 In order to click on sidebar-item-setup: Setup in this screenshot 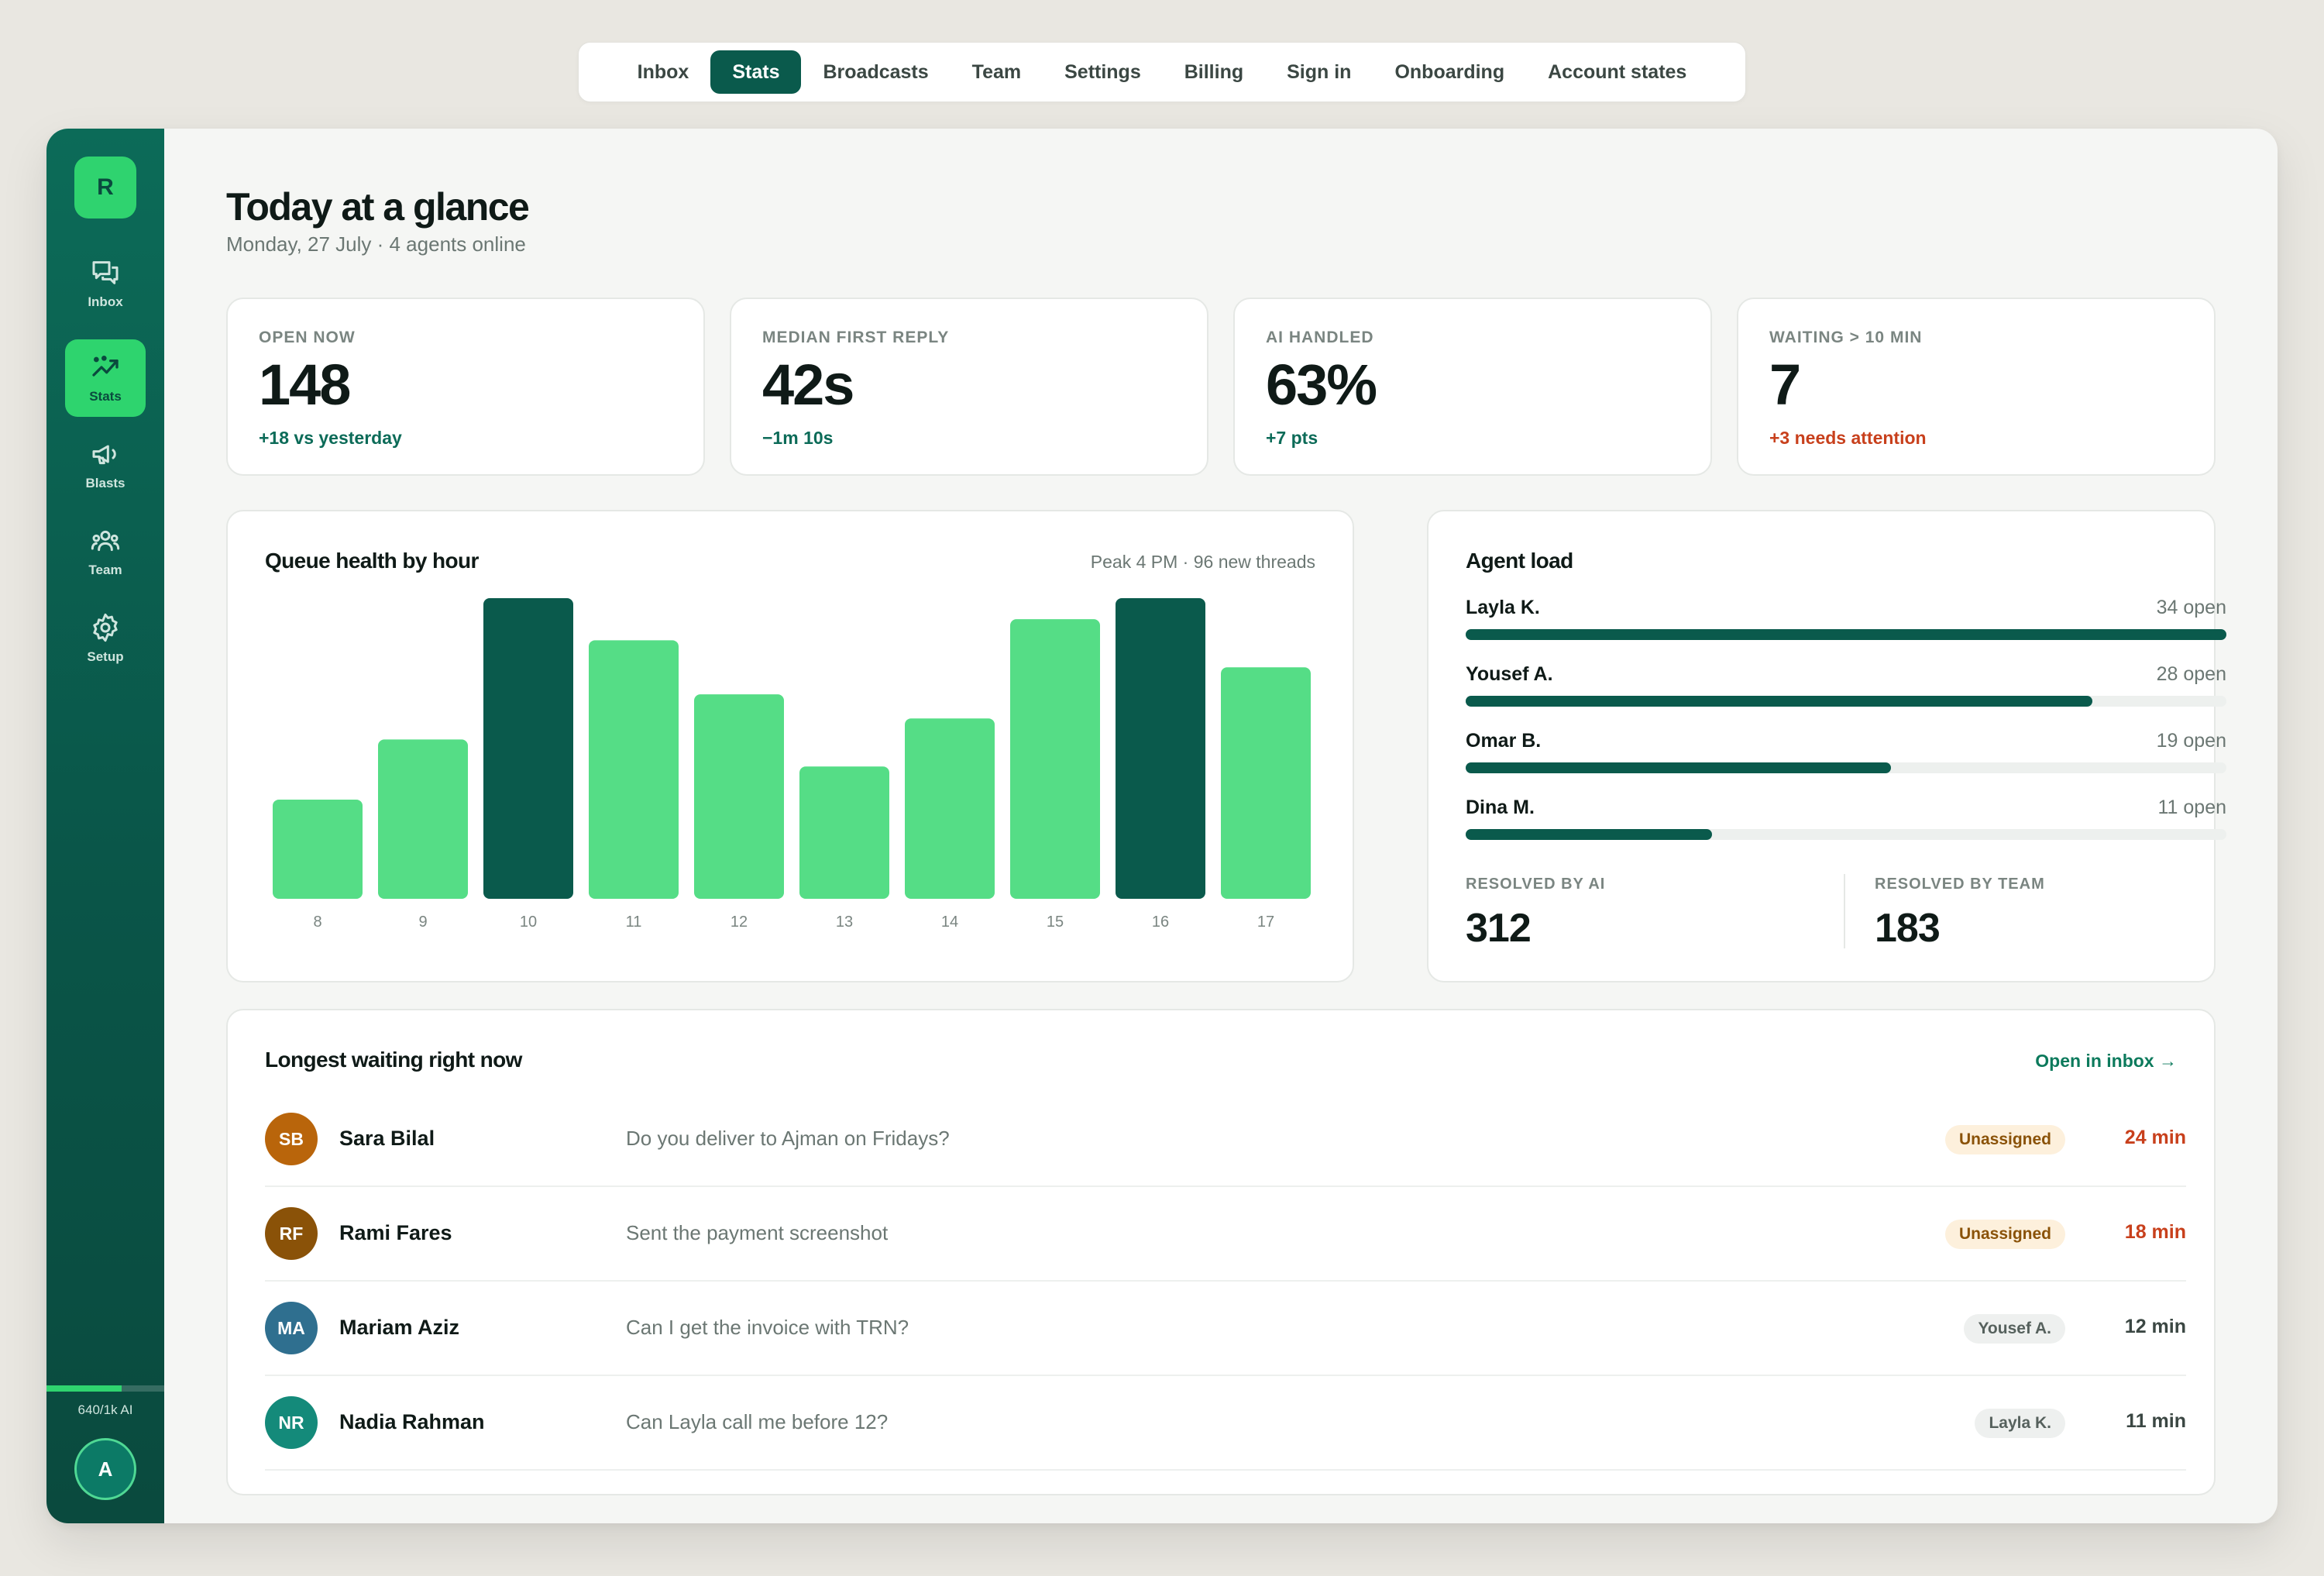, I will do `click(105, 638)`.